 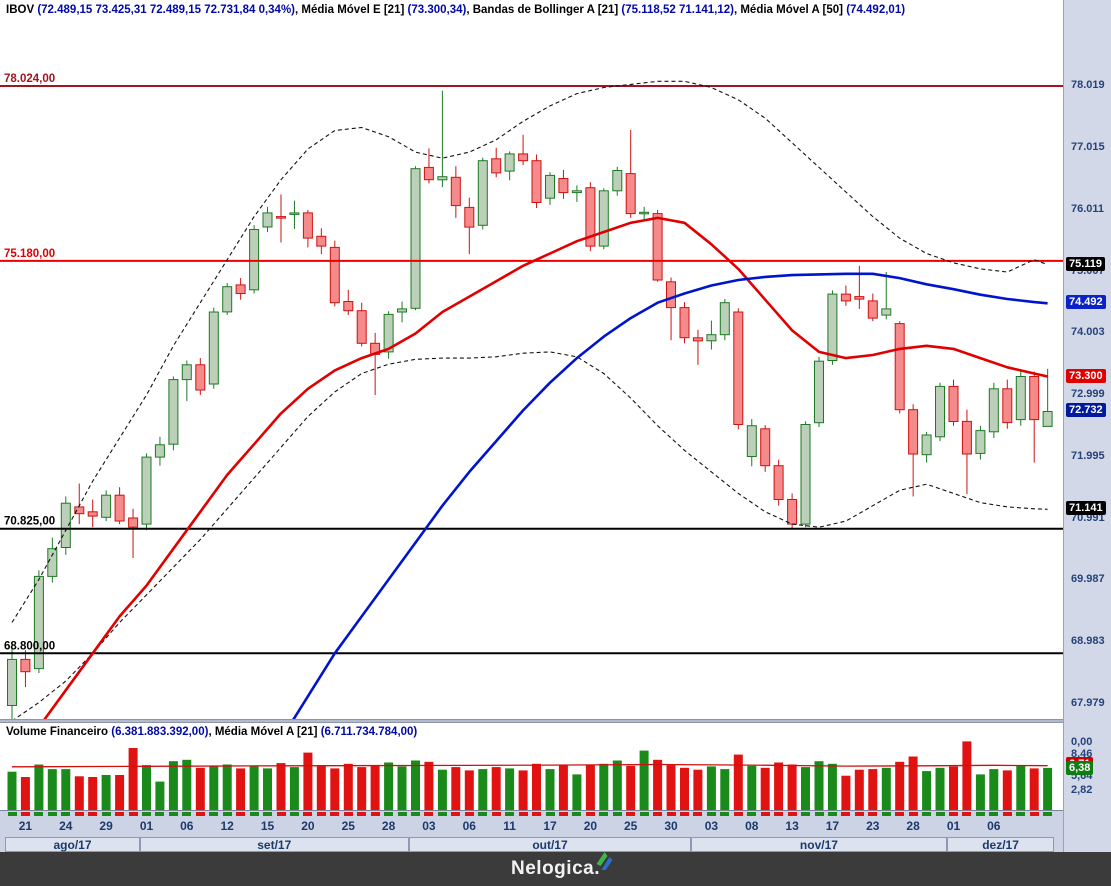 I want to click on price-tick-label: 67.979, so click(x=1088, y=703).